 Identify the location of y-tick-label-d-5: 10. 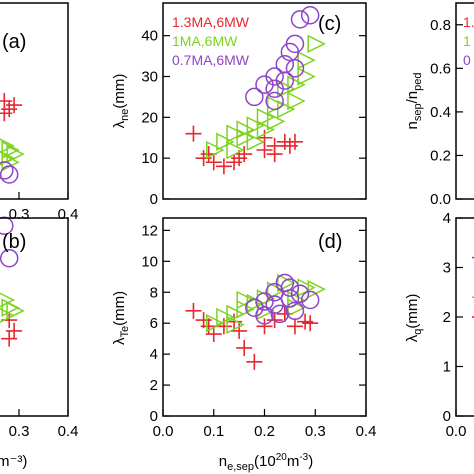
(149, 261).